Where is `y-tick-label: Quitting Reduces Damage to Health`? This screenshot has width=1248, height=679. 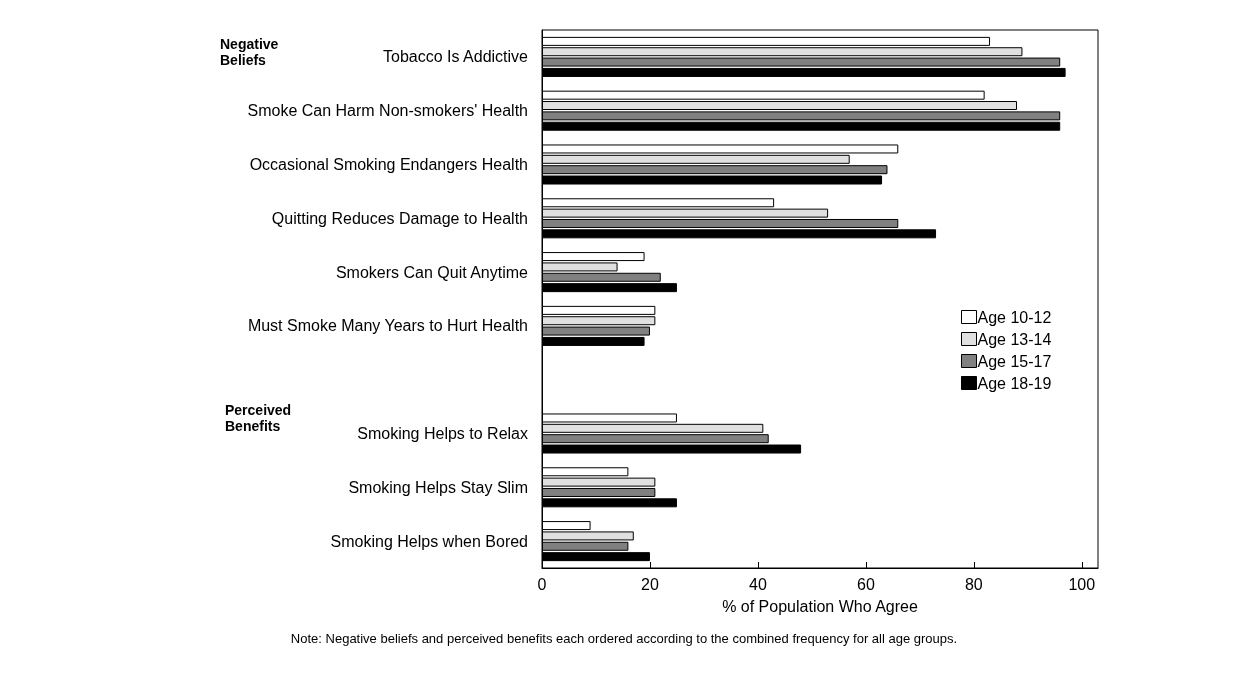
y-tick-label: Quitting Reduces Damage to Health is located at coordinates (399, 218).